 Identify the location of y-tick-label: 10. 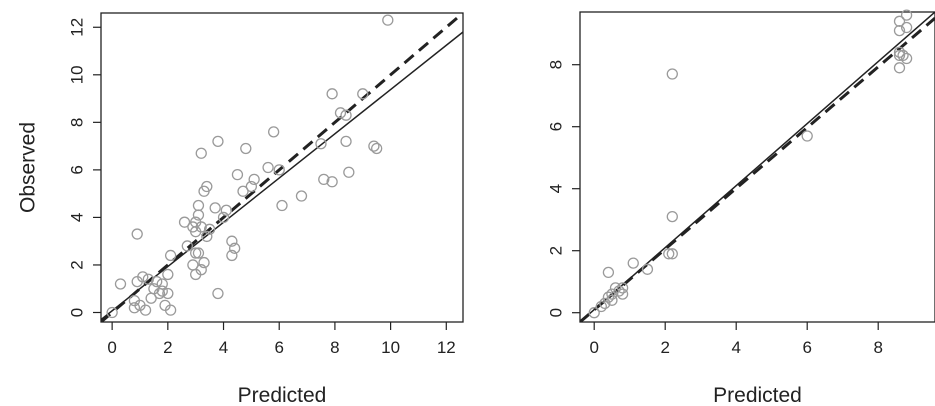
(77, 74).